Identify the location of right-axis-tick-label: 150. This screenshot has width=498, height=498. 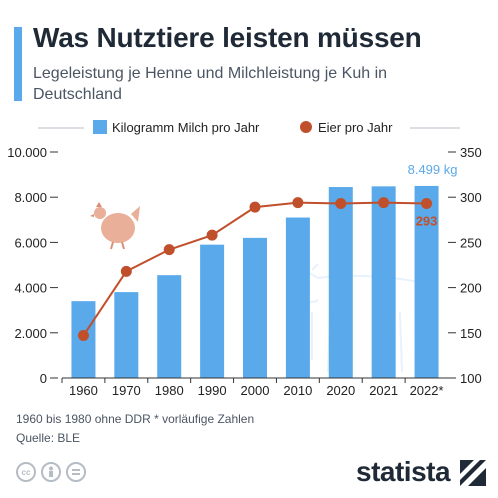
(471, 333).